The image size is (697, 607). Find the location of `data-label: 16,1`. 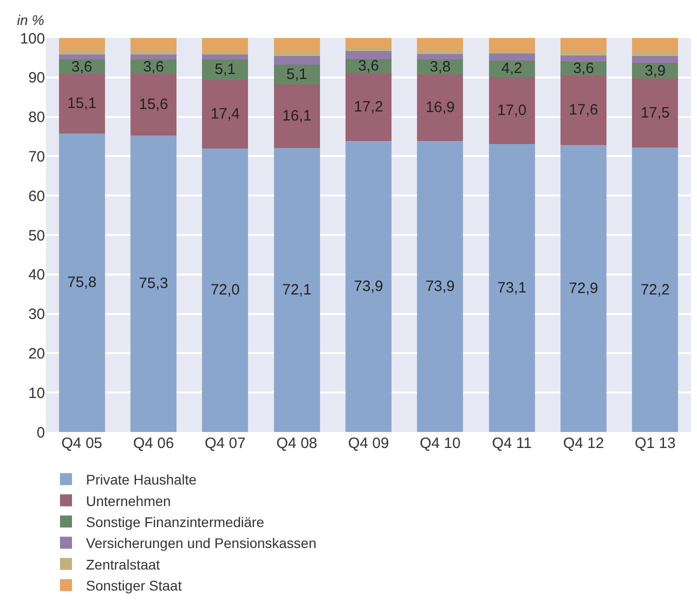

data-label: 16,1 is located at coordinates (297, 116).